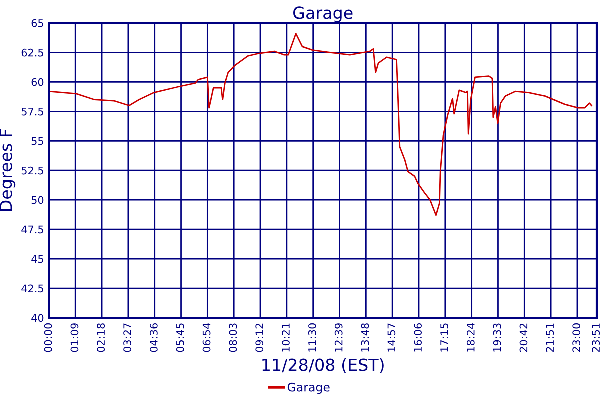  What do you see at coordinates (323, 14) in the screenshot?
I see `chart-title: Garage` at bounding box center [323, 14].